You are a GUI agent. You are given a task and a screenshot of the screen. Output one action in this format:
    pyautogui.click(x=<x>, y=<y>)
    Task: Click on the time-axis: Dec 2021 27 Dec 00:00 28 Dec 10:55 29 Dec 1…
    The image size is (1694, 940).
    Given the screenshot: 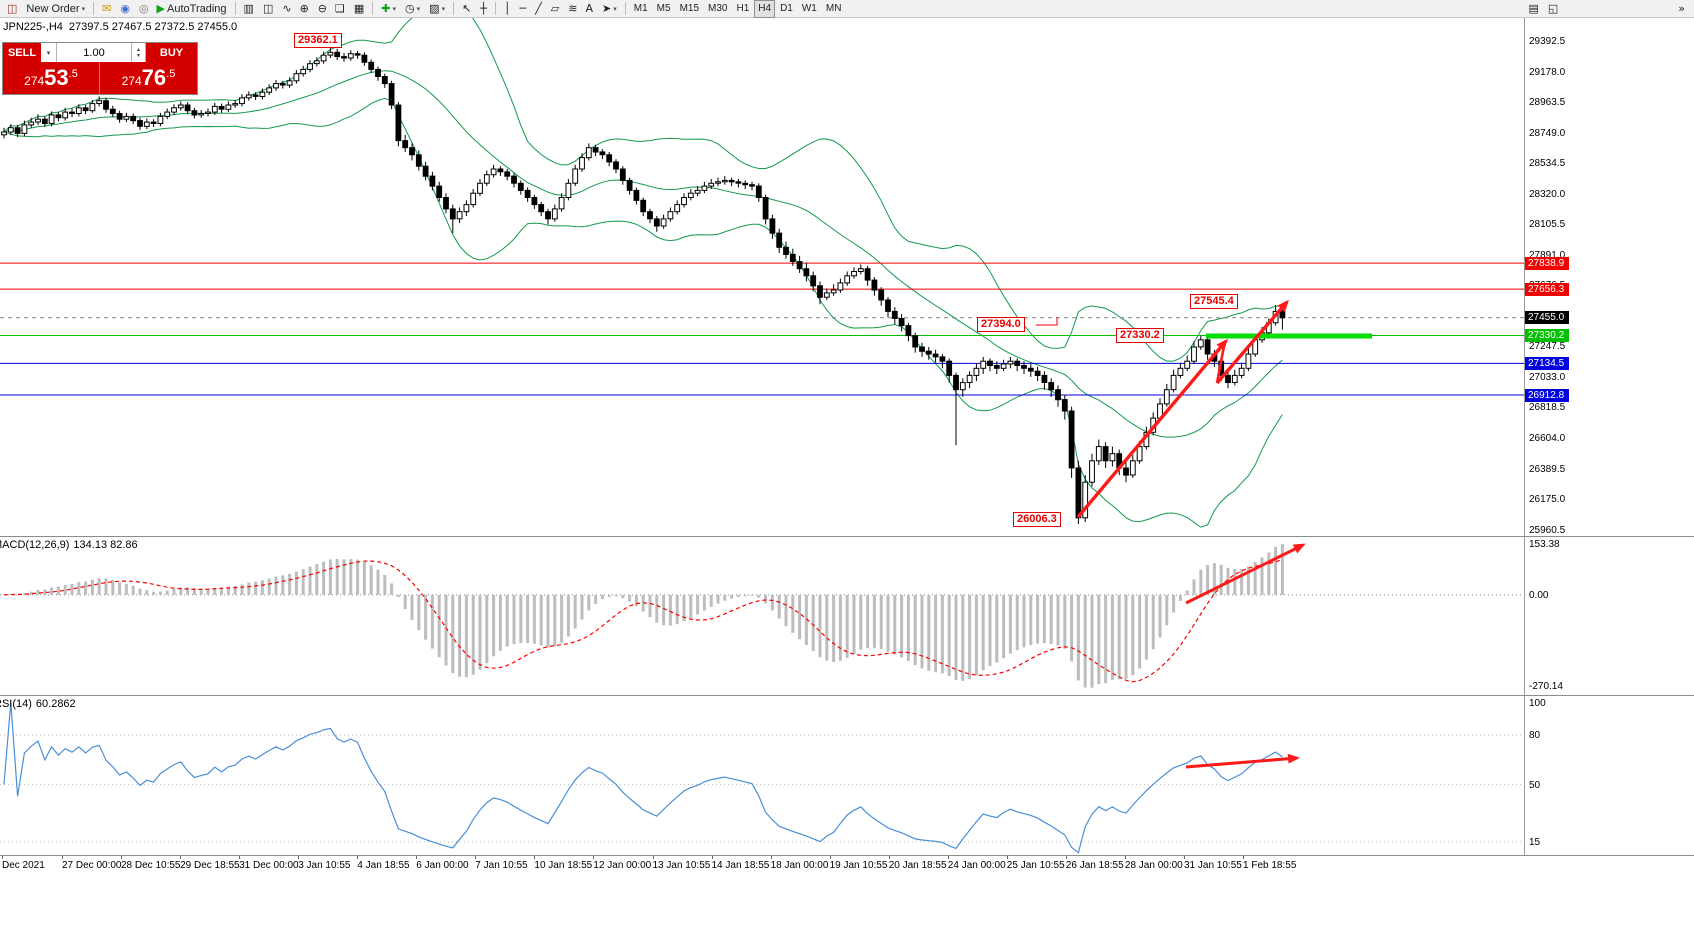 What is the action you would take?
    pyautogui.click(x=847, y=865)
    